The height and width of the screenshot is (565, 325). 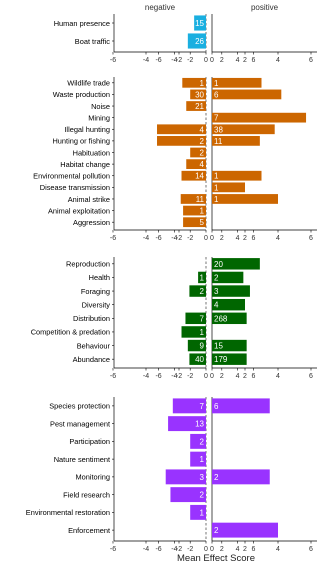 I want to click on bar-count-label: 268, so click(x=221, y=318).